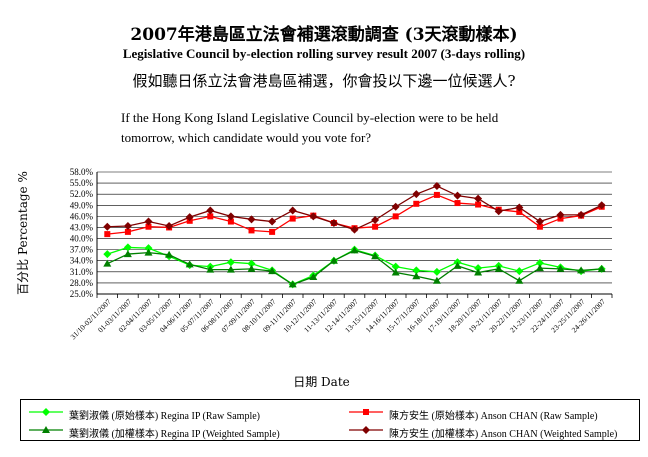  What do you see at coordinates (82, 239) in the screenshot?
I see `y-tick-label: 40.0%` at bounding box center [82, 239].